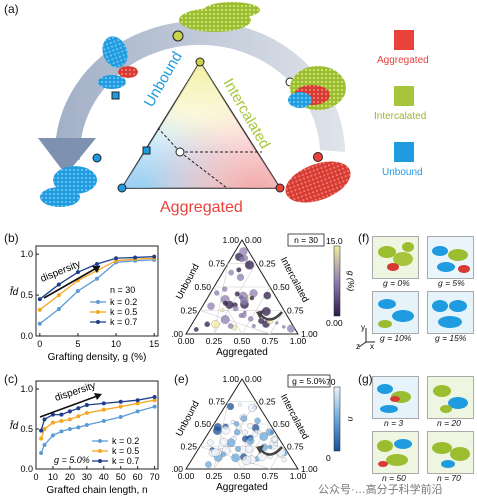  What do you see at coordinates (309, 334) in the screenshot?
I see `right-tick-label: 1.00` at bounding box center [309, 334].